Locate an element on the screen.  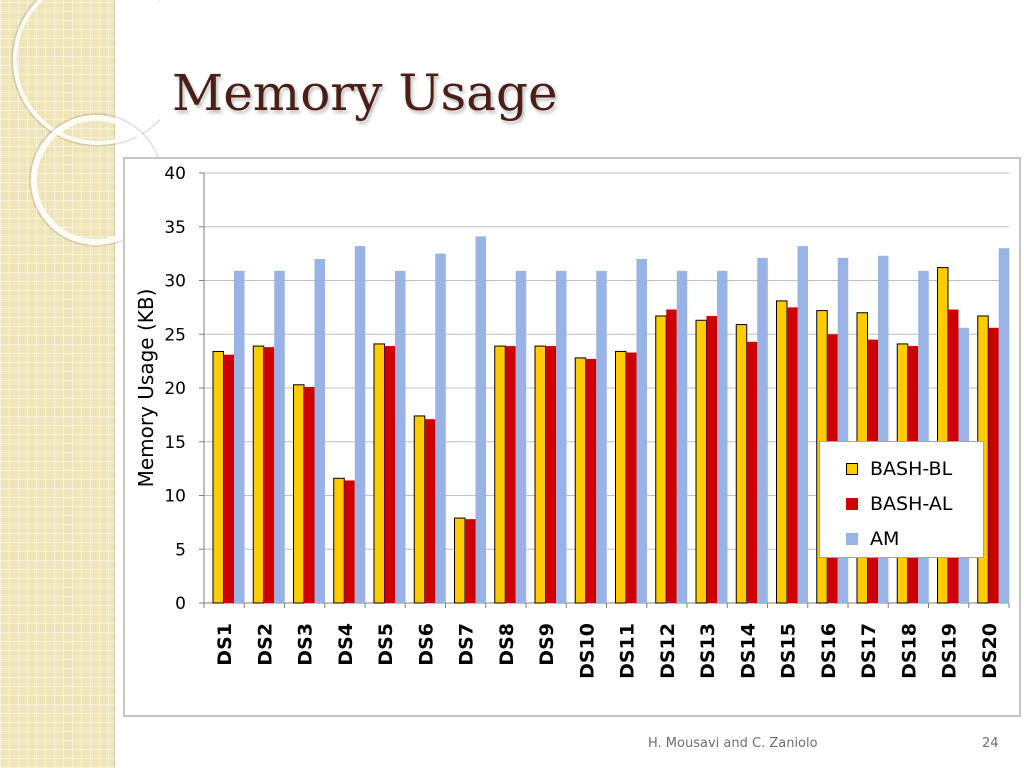
legend-item-bash-bl: BASH-BL is located at coordinates (914, 468).